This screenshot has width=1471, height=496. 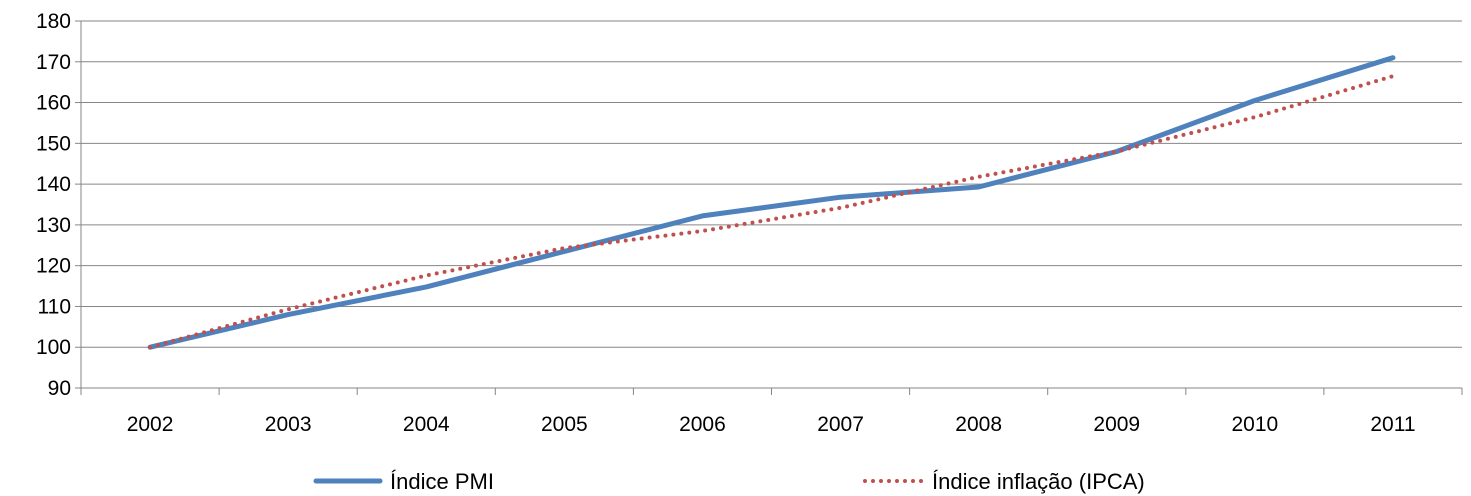 What do you see at coordinates (53, 266) in the screenshot?
I see `y-tick-label: 120` at bounding box center [53, 266].